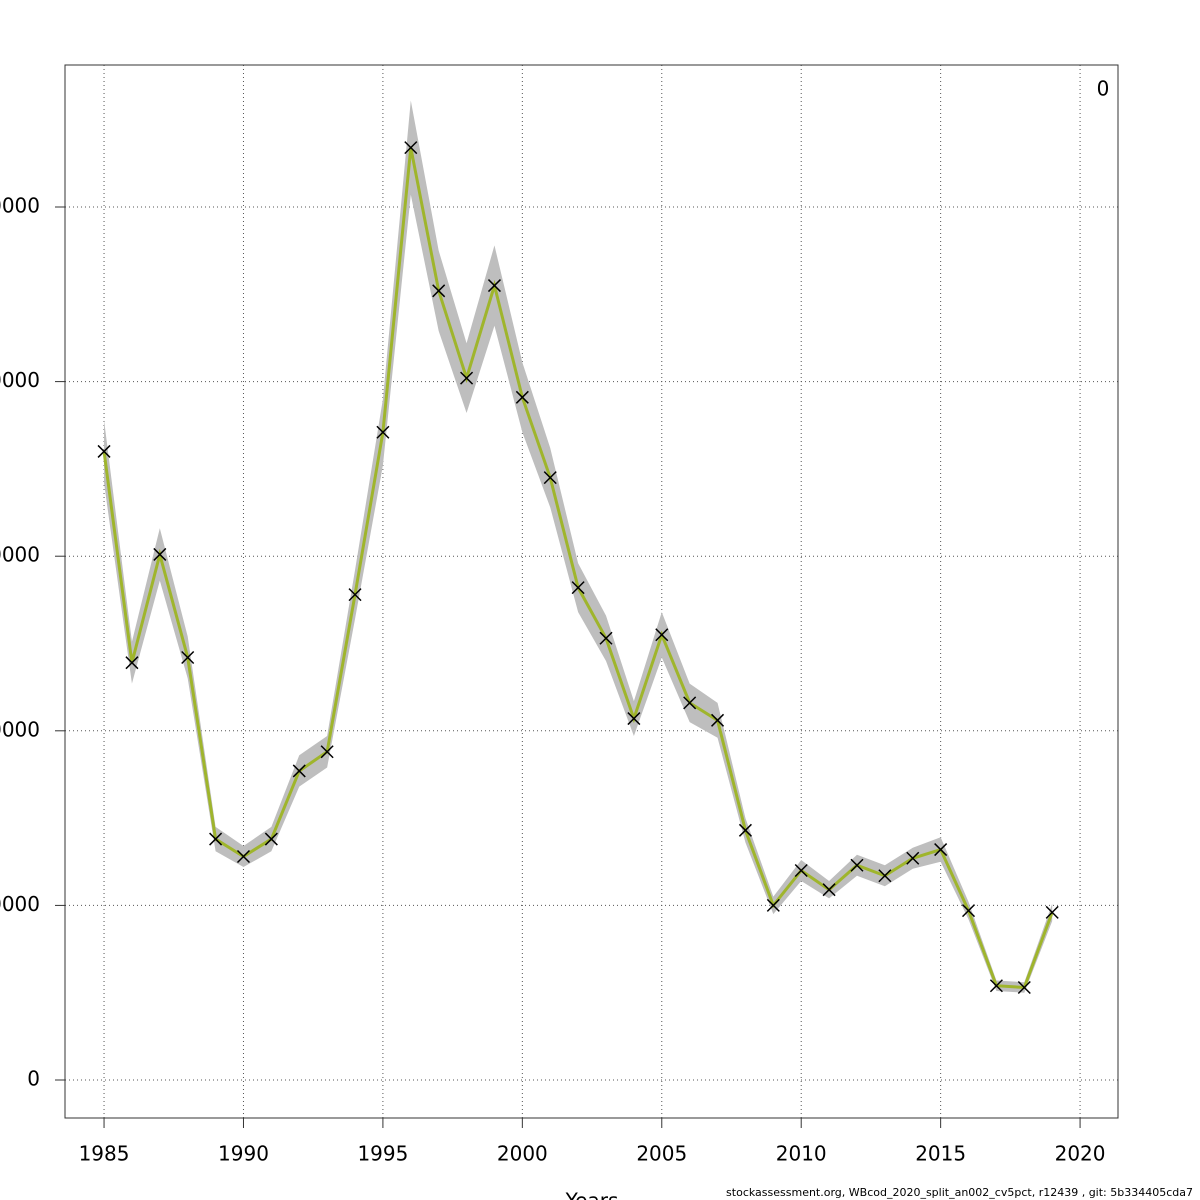 Image resolution: width=1200 pixels, height=1200 pixels. I want to click on x-tick-label: 2010, so click(801, 1154).